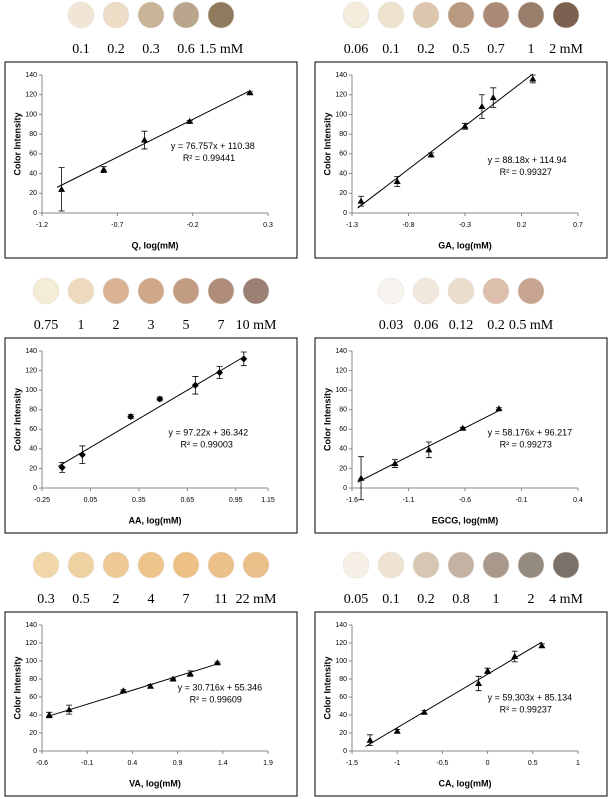 This screenshot has width=612, height=799. Describe the element at coordinates (151, 599) in the screenshot. I see `swatch-label: 4` at that location.